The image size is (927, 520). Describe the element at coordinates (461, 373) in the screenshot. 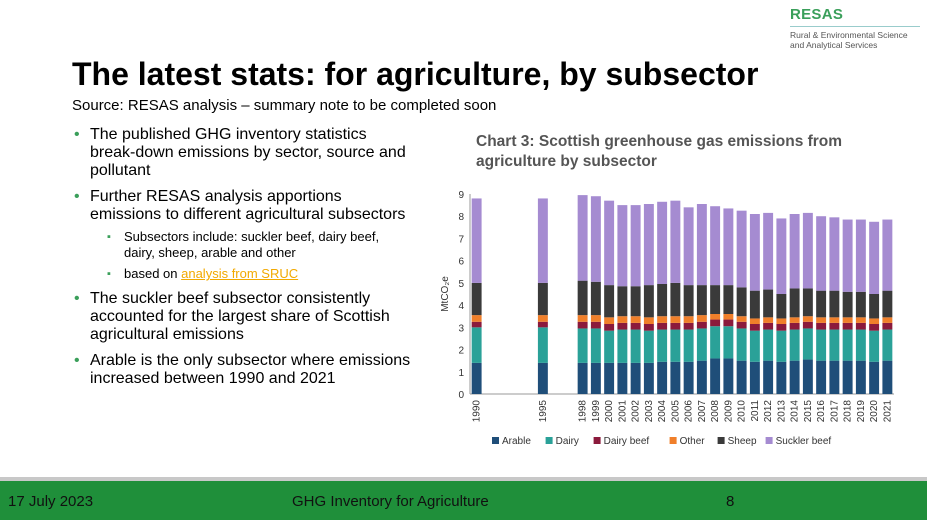

I see `y-tick-label: 1` at that location.